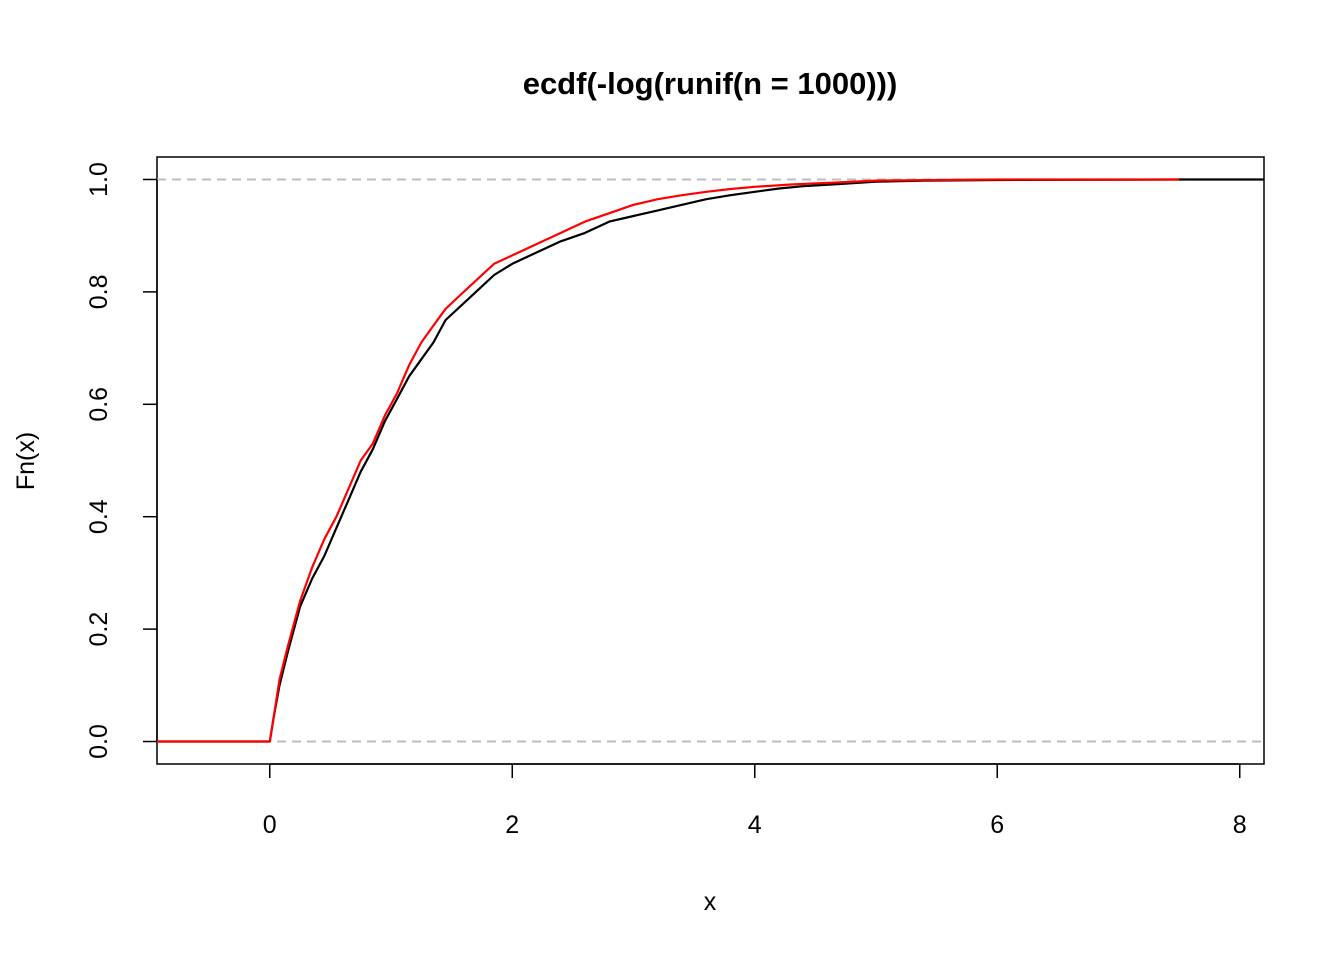 This screenshot has width=1344, height=965. Describe the element at coordinates (270, 825) in the screenshot. I see `x-tick-label: 0` at that location.